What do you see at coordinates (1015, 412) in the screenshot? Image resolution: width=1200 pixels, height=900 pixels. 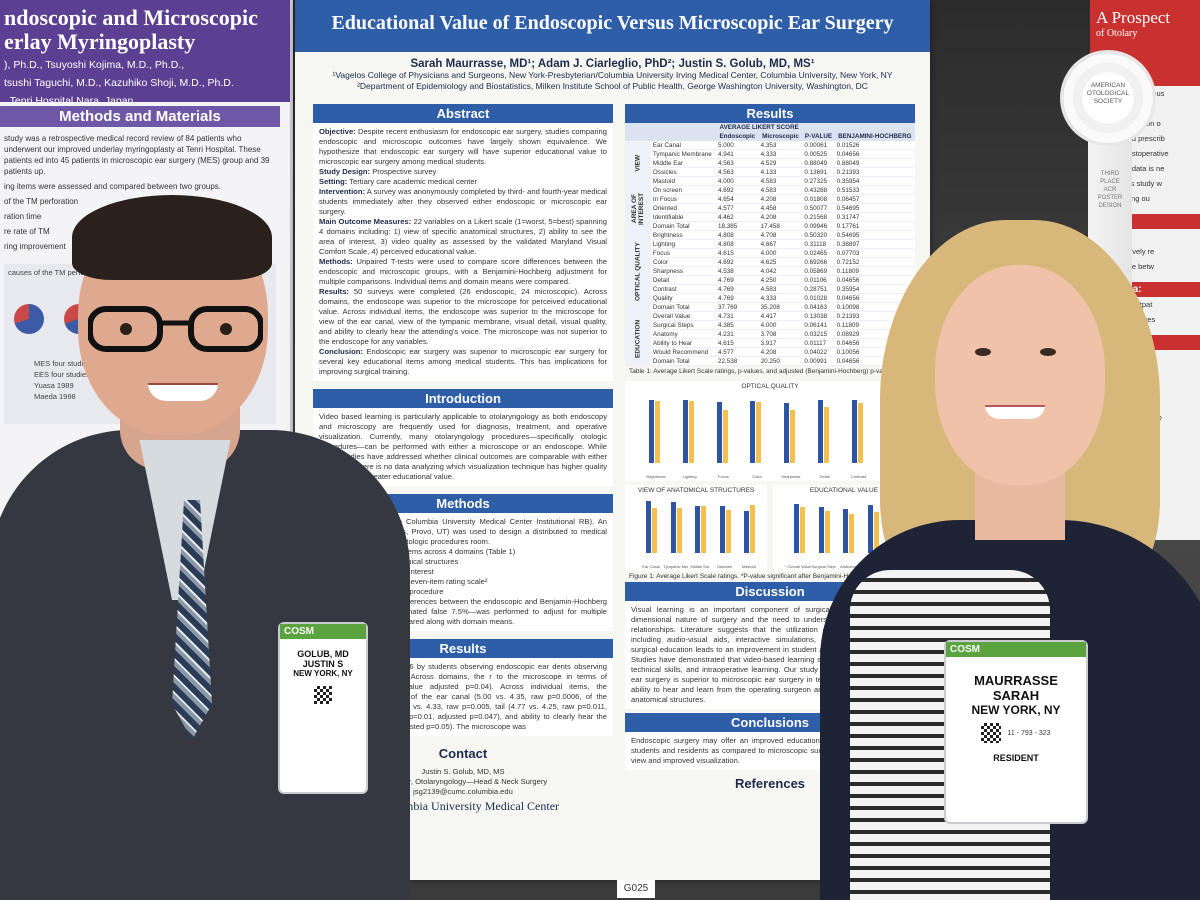 I see `smile` at bounding box center [1015, 412].